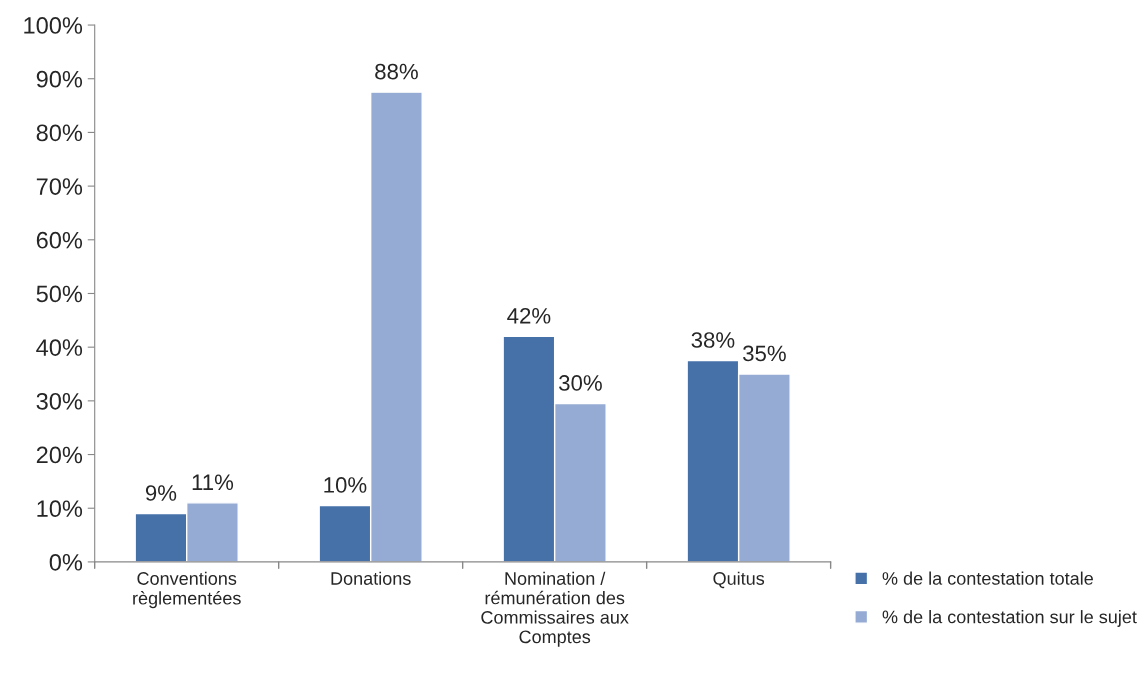 Image resolution: width=1141 pixels, height=677 pixels. What do you see at coordinates (529, 315) in the screenshot?
I see `data-label: 42%` at bounding box center [529, 315].